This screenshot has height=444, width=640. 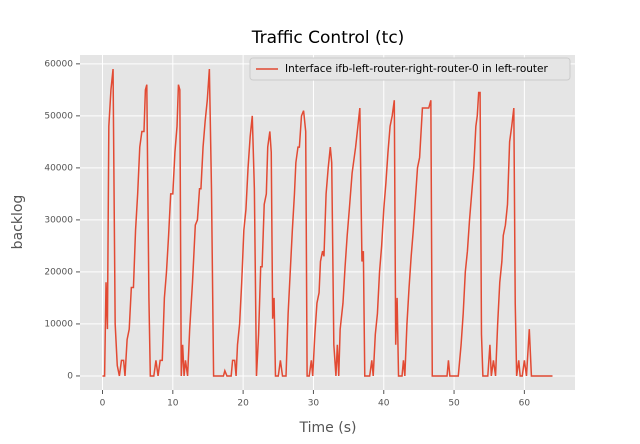 What do you see at coordinates (328, 428) in the screenshot?
I see `x-axis-label: Time (s)` at bounding box center [328, 428].